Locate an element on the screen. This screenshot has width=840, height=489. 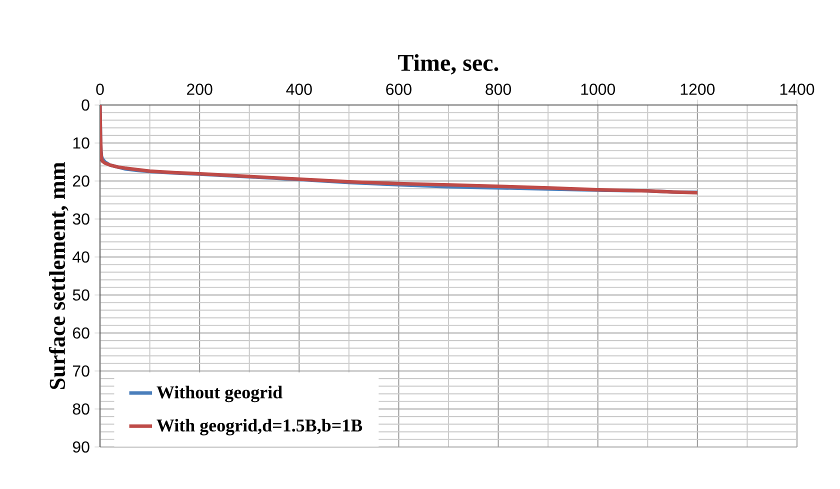
y-tick-label: 0 is located at coordinates (86, 105).